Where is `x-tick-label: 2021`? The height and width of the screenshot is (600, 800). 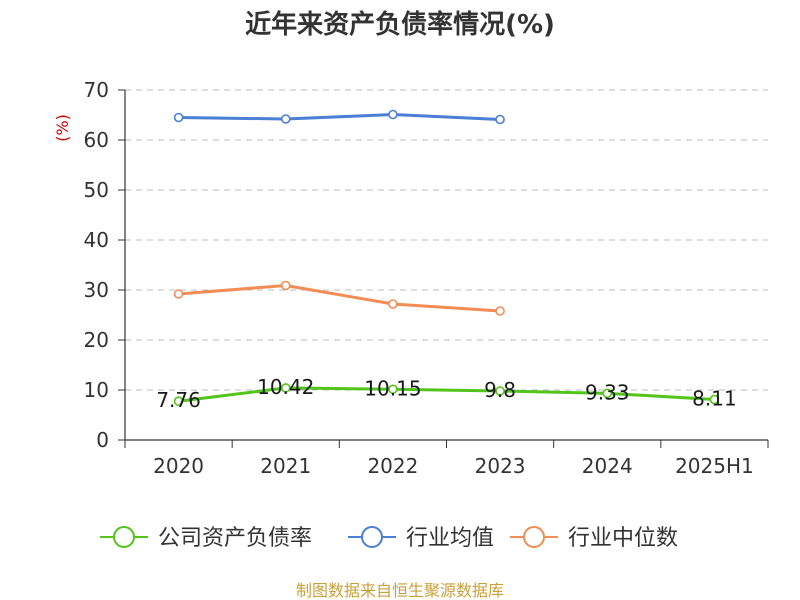 x-tick-label: 2021 is located at coordinates (285, 466).